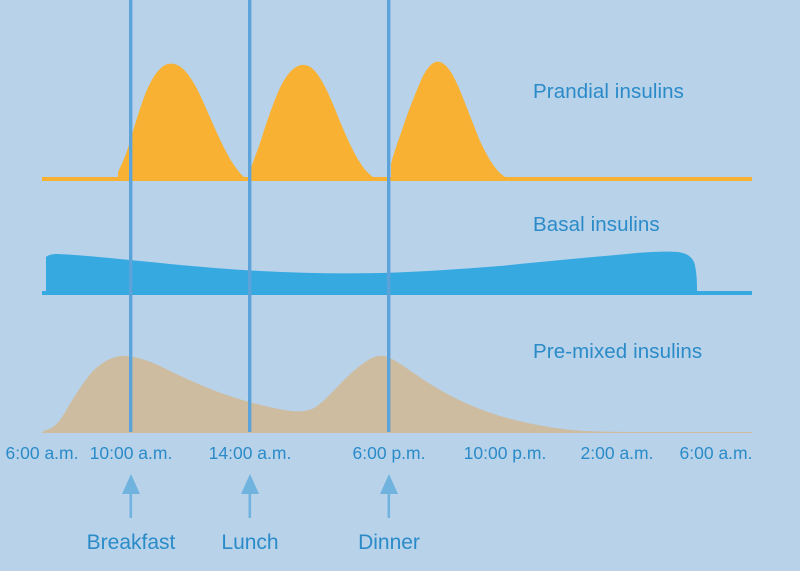 The width and height of the screenshot is (800, 571). I want to click on premixed-insulin-curve, so click(397, 394).